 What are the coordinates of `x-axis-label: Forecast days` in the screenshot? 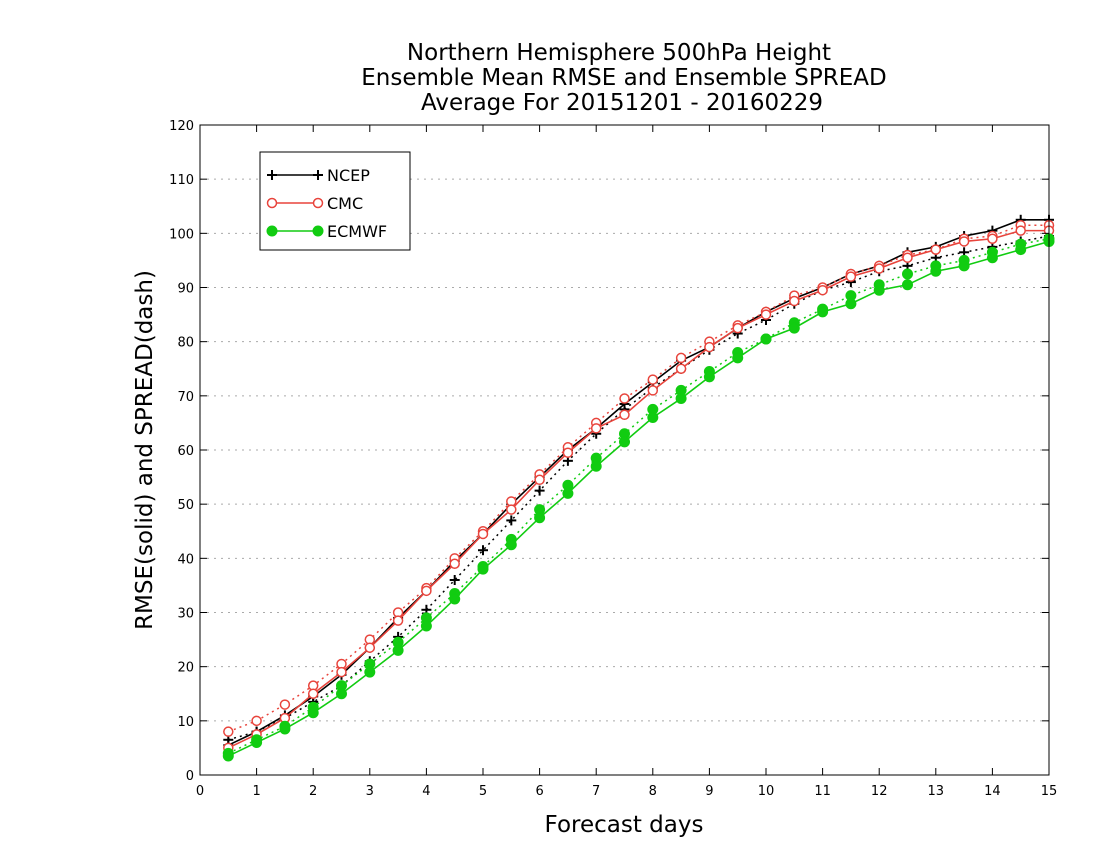 It's located at (624, 825).